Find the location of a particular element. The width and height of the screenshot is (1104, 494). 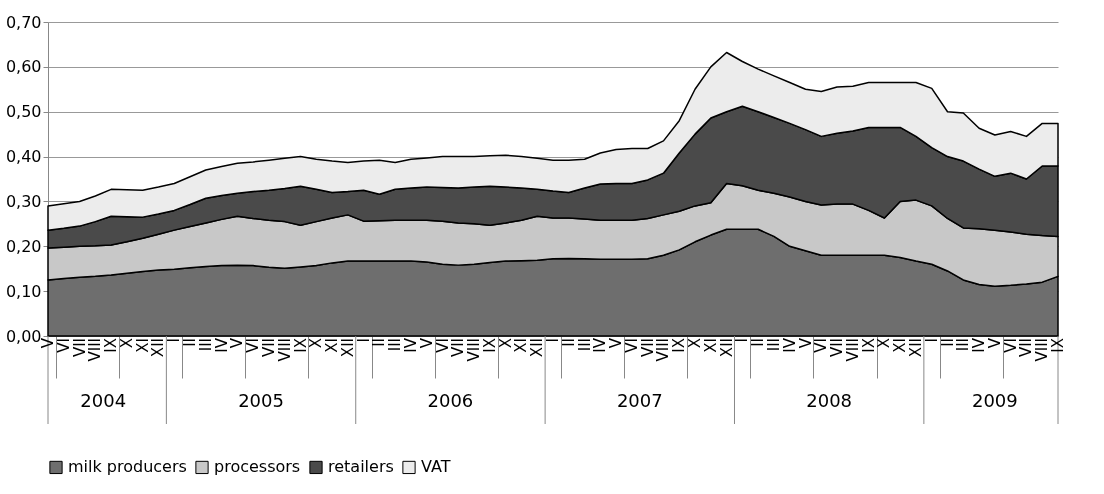

legend-label: retailers is located at coordinates (361, 467).